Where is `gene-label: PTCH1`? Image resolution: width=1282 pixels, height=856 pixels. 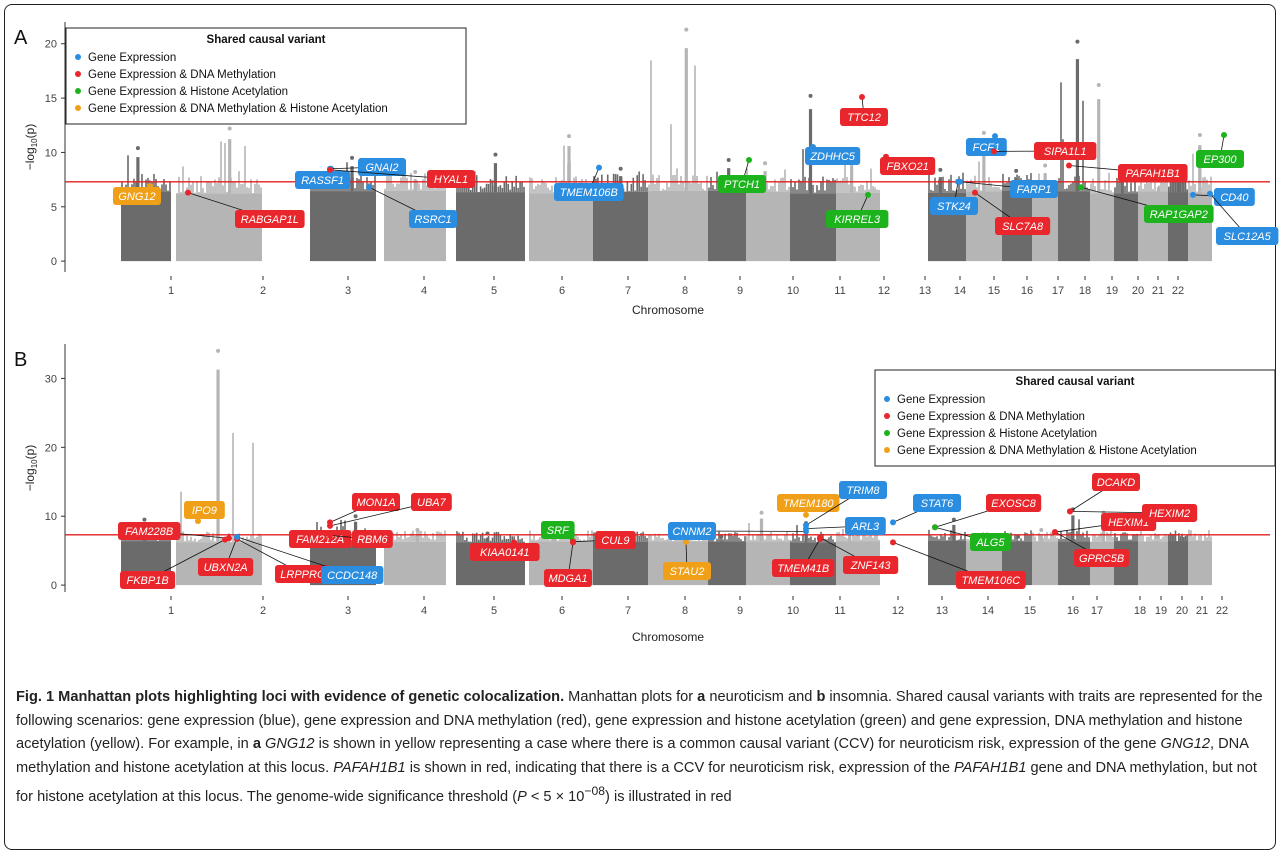
gene-label: PTCH1 is located at coordinates (742, 185).